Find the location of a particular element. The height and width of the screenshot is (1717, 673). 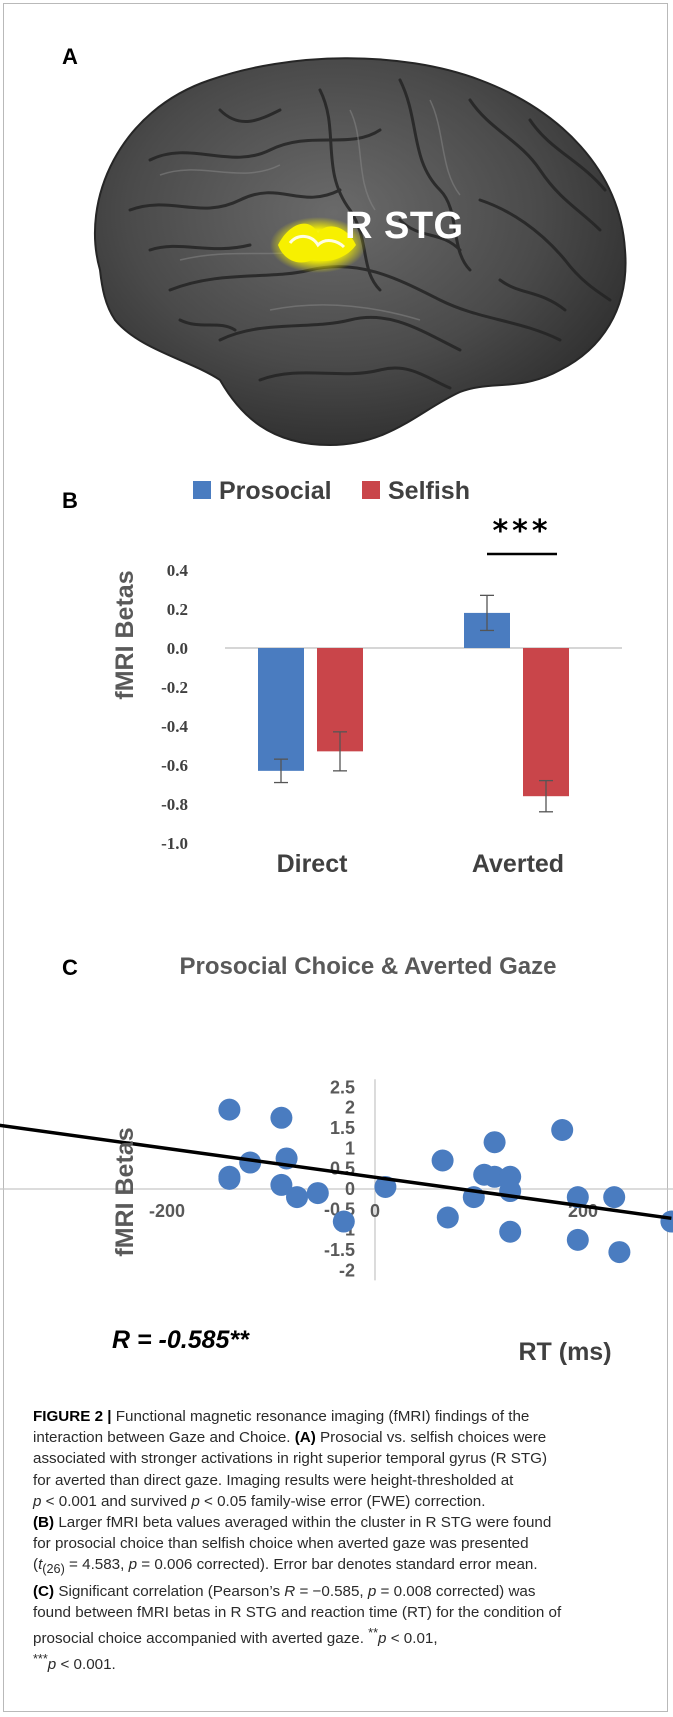

y-tick-label: -0.2 is located at coordinates (174, 687).